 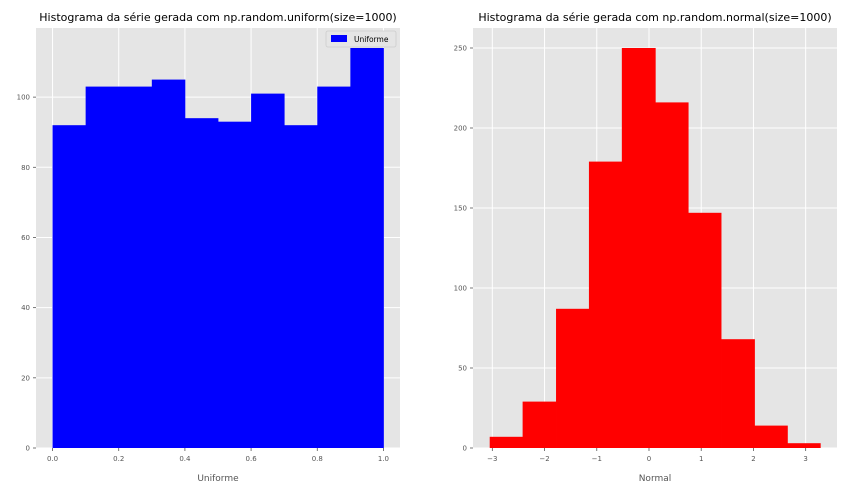 I want to click on normal-ytick-label-5: 250, so click(x=460, y=49).